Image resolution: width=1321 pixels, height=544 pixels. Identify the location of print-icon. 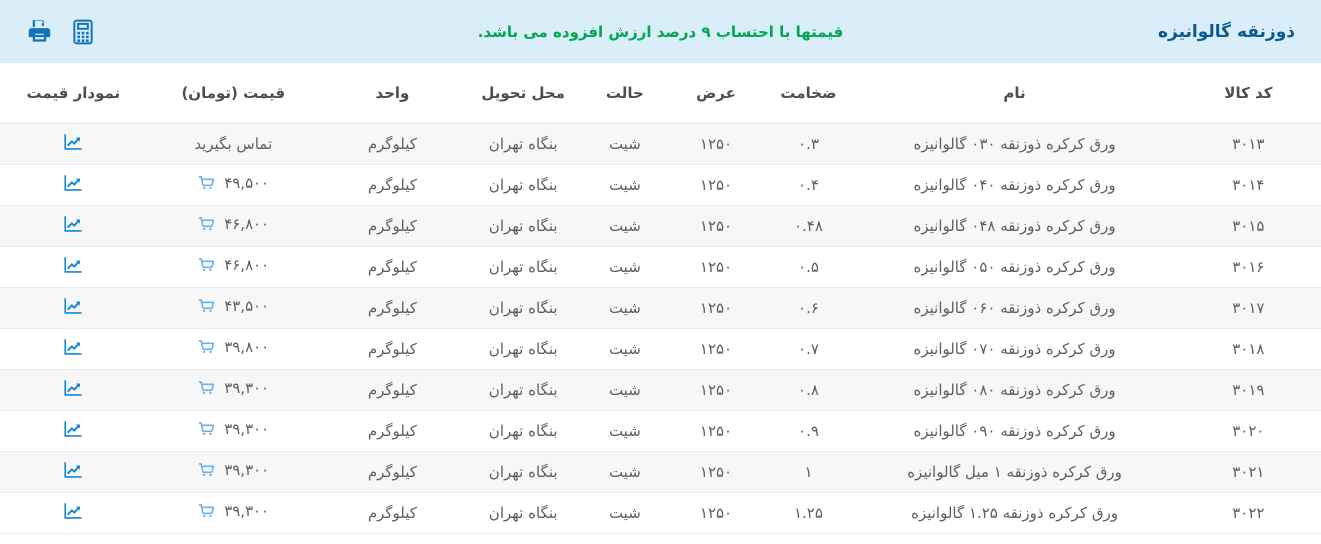
(39, 34).